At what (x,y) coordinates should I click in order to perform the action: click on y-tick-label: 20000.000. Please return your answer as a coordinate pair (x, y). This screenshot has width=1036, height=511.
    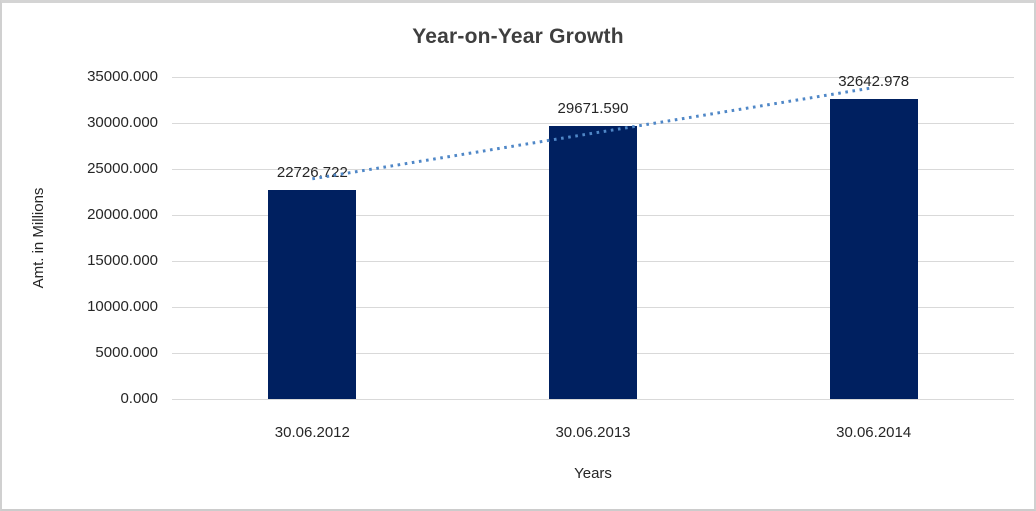
    Looking at the image, I should click on (122, 214).